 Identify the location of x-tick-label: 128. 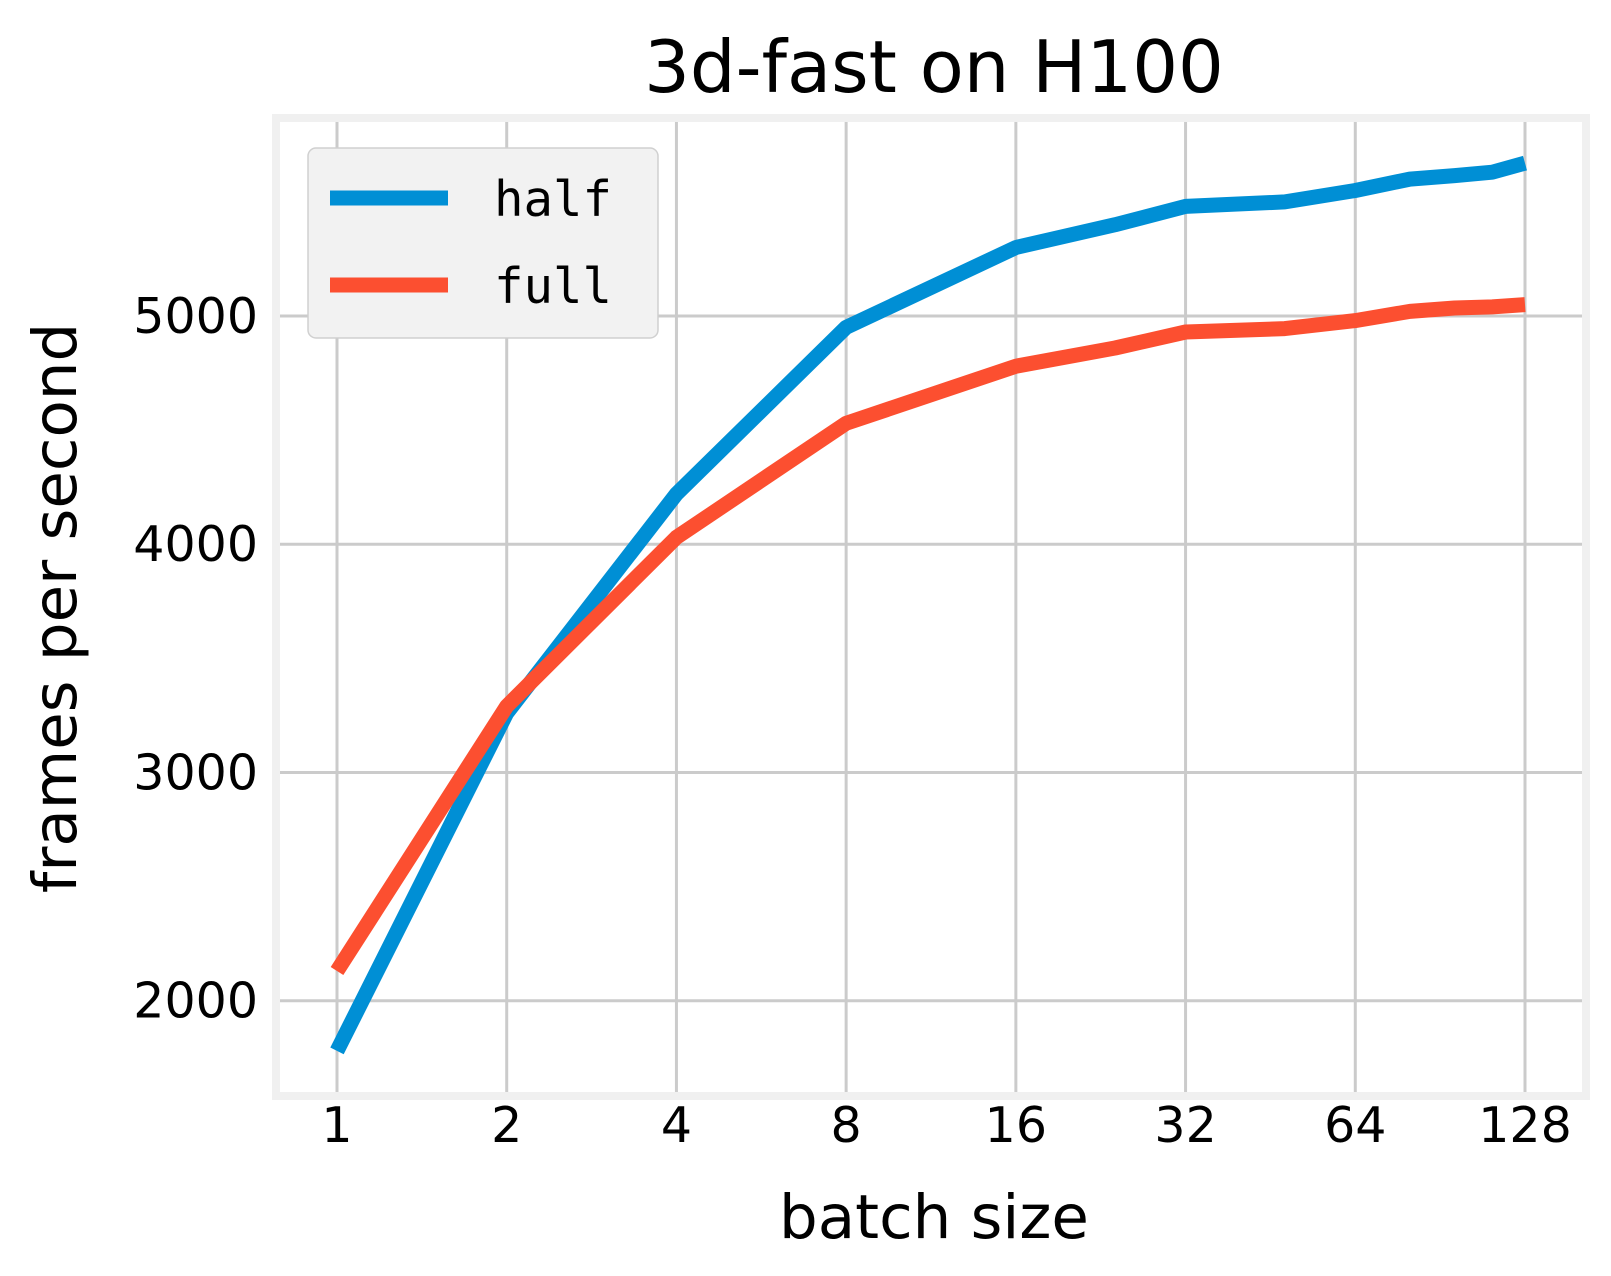
(1525, 1125).